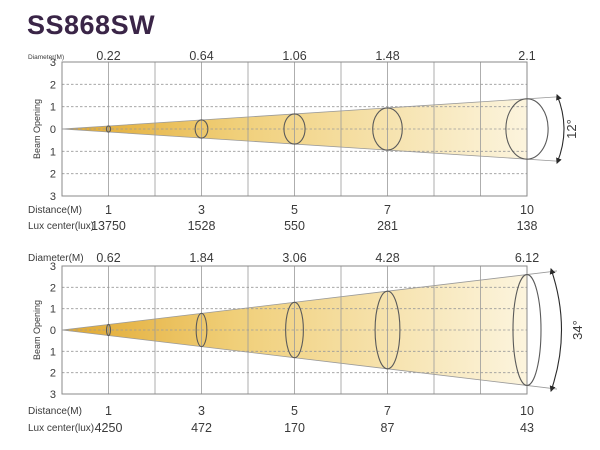  What do you see at coordinates (202, 226) in the screenshot?
I see `lux-value: 1528` at bounding box center [202, 226].